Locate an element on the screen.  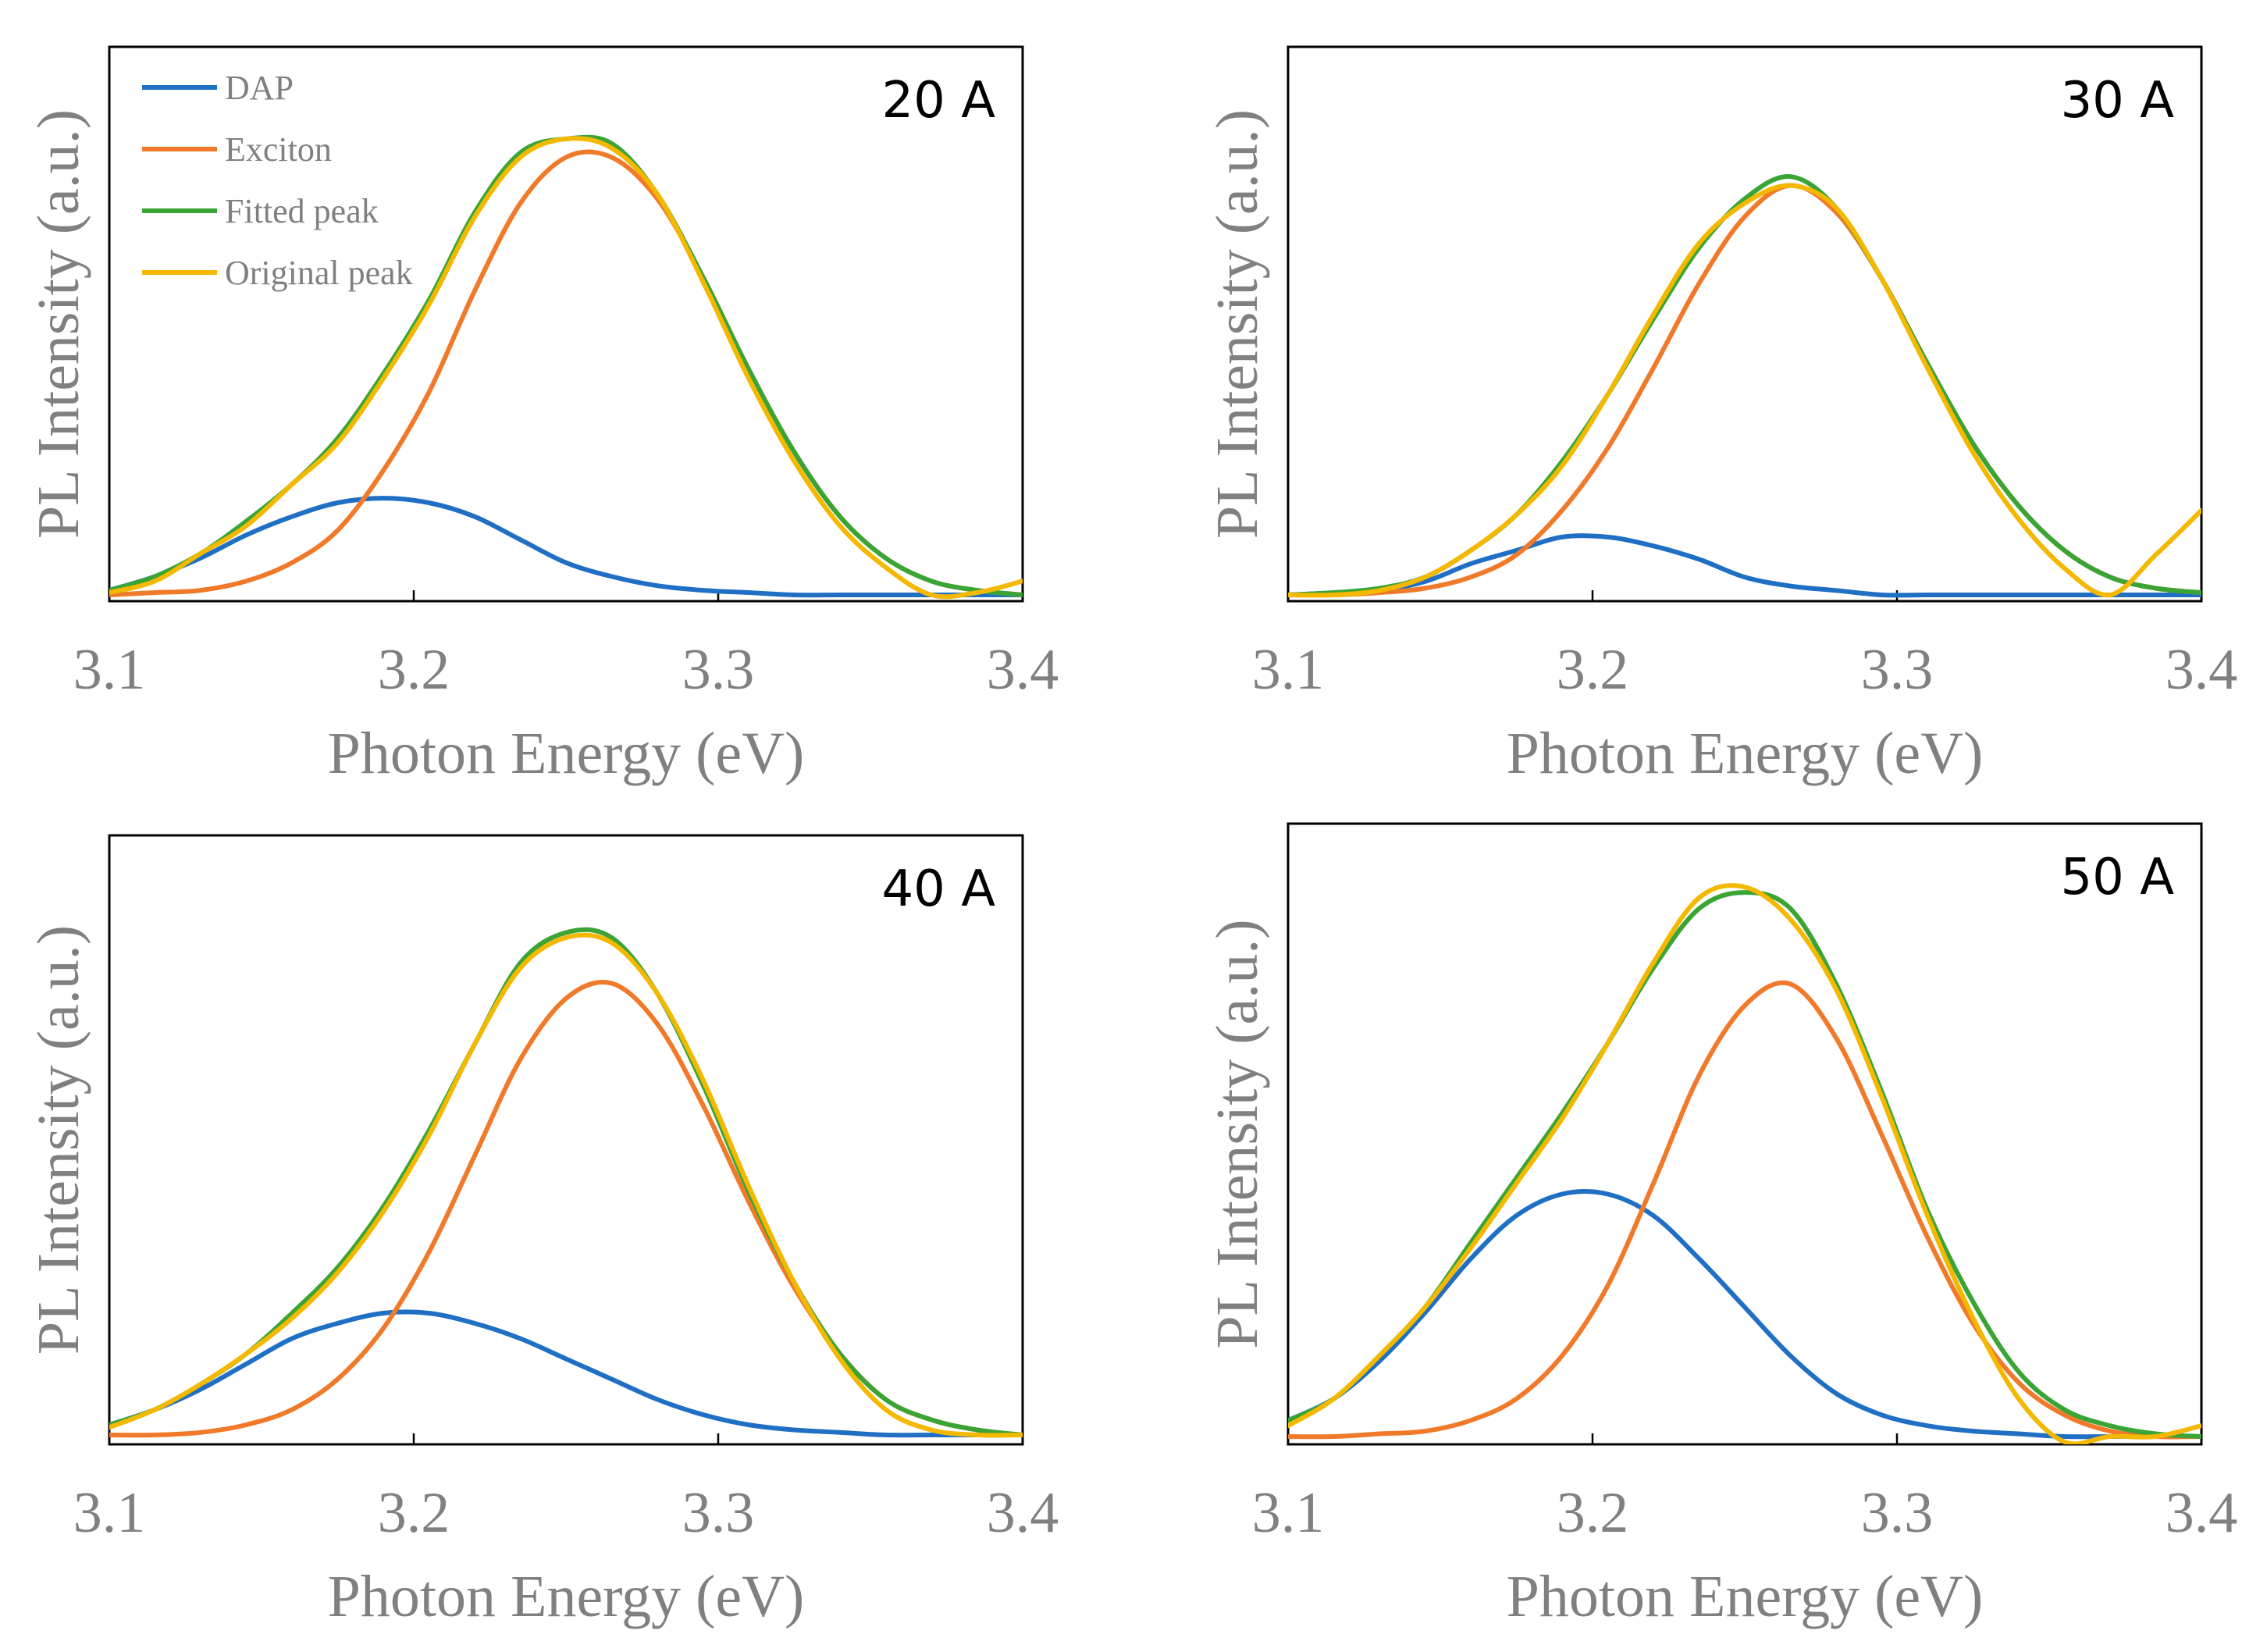
legend-entry: Fitted peak is located at coordinates (302, 211).